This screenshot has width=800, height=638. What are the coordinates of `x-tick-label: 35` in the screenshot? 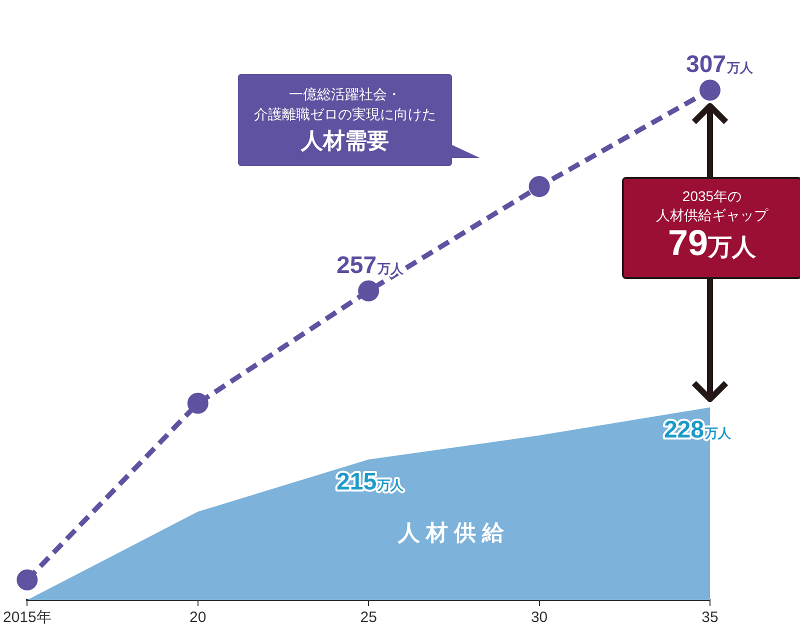 It's located at (710, 617).